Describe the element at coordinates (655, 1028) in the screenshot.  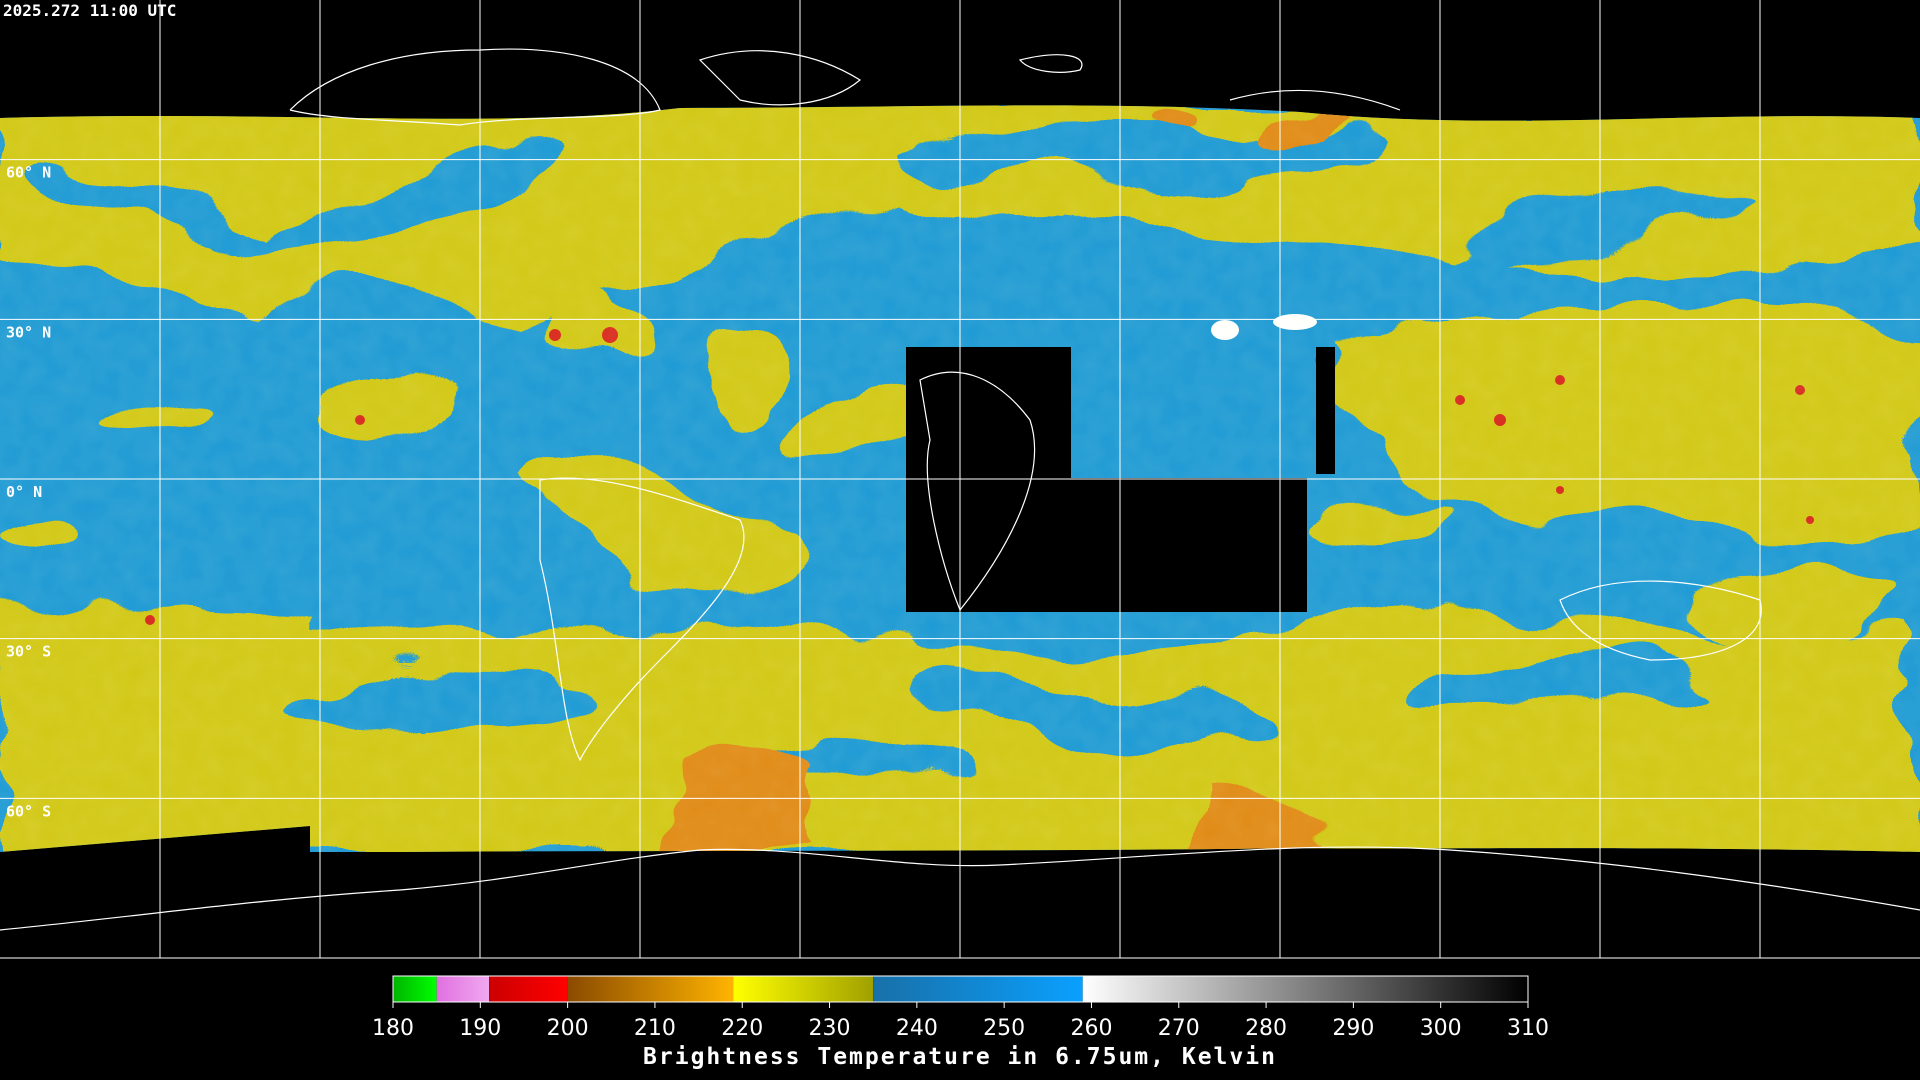
I see `colorbar-tick-label: 210` at that location.